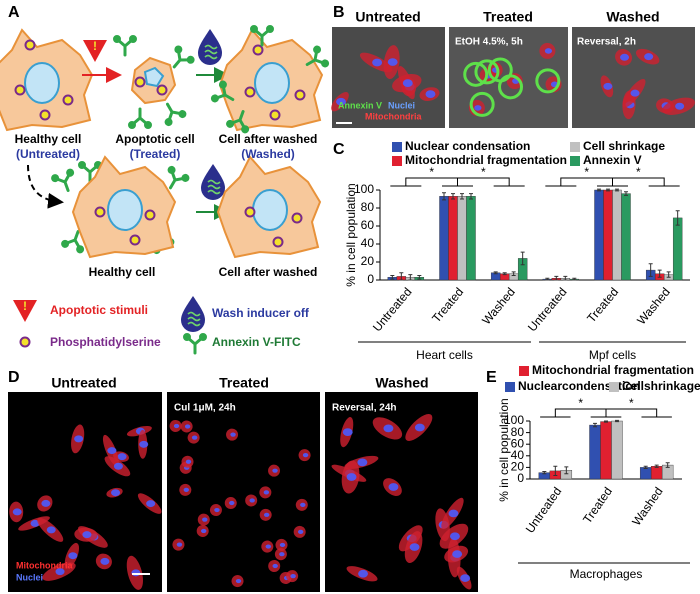 The image size is (700, 594). Describe the element at coordinates (83, 383) in the screenshot. I see `image-header: Untreated` at that location.